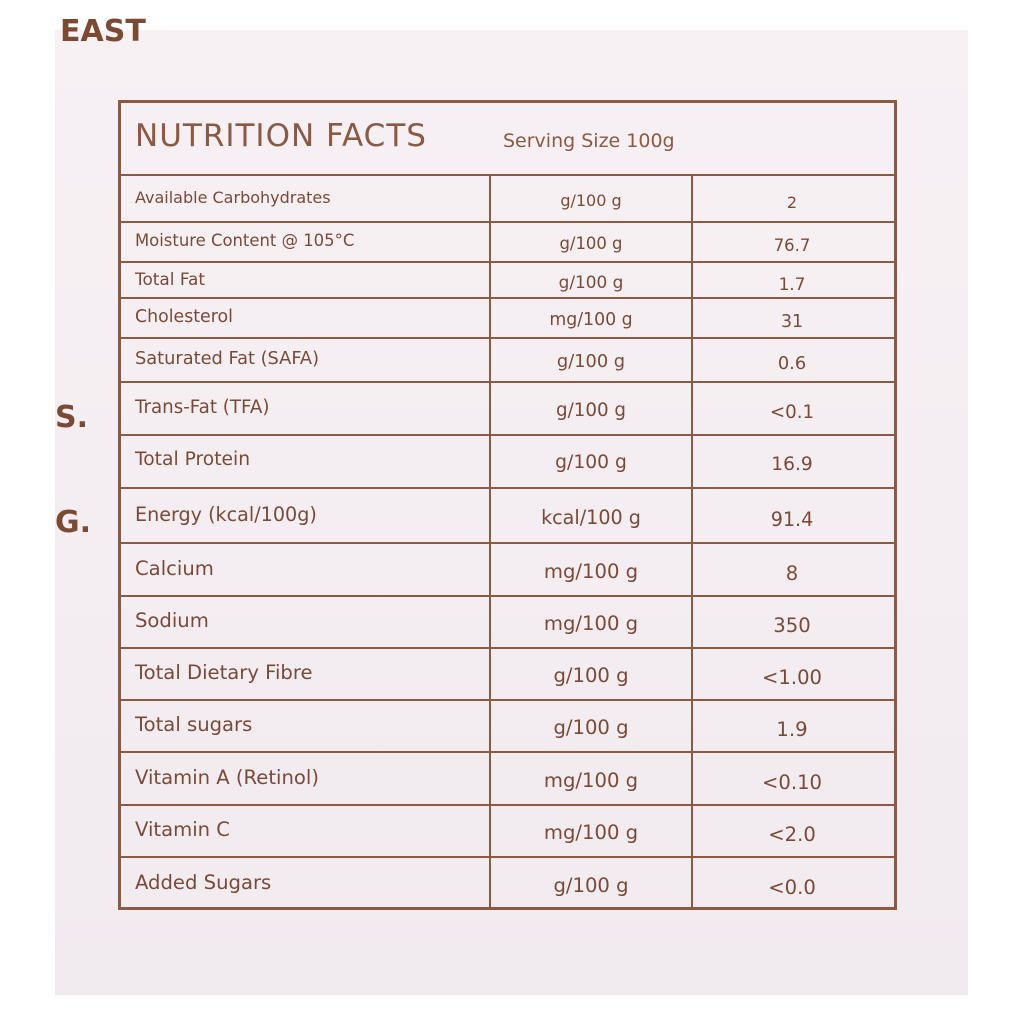 The image size is (1024, 1024). What do you see at coordinates (227, 359) in the screenshot?
I see `nutrient-name: Saturated Fat (SAFA)` at bounding box center [227, 359].